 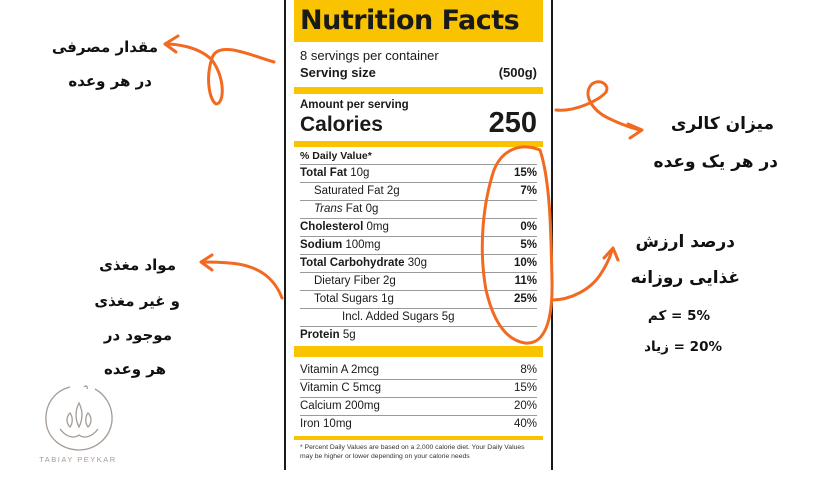 What do you see at coordinates (137, 265) in the screenshot?
I see `nutrients-note-line1: مواد مغذی` at bounding box center [137, 265].